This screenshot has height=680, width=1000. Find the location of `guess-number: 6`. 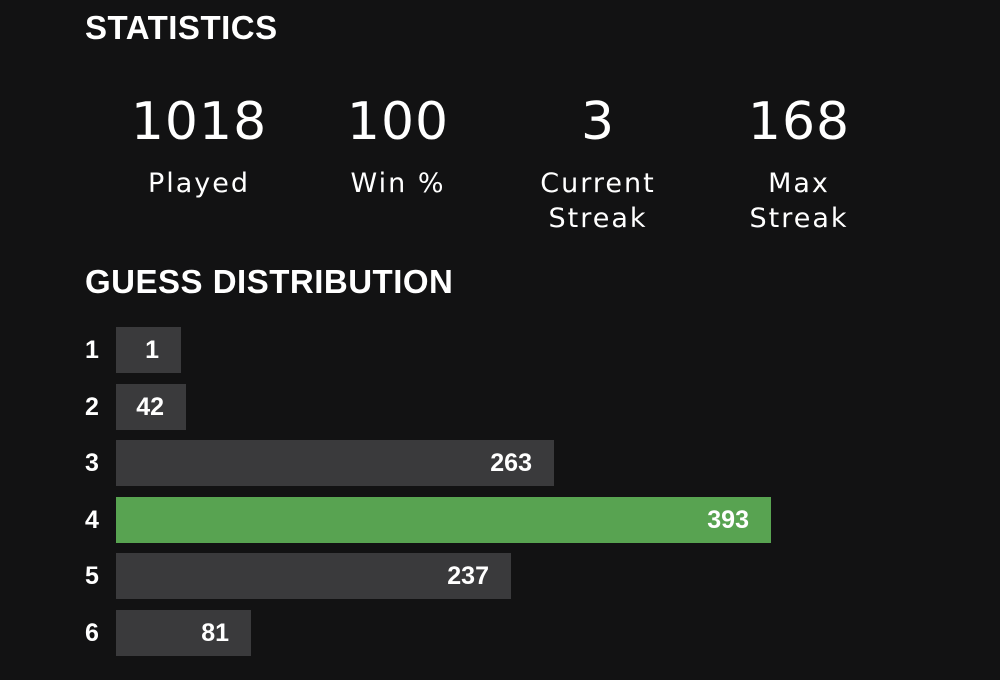

guess-number: 6 is located at coordinates (92, 632).